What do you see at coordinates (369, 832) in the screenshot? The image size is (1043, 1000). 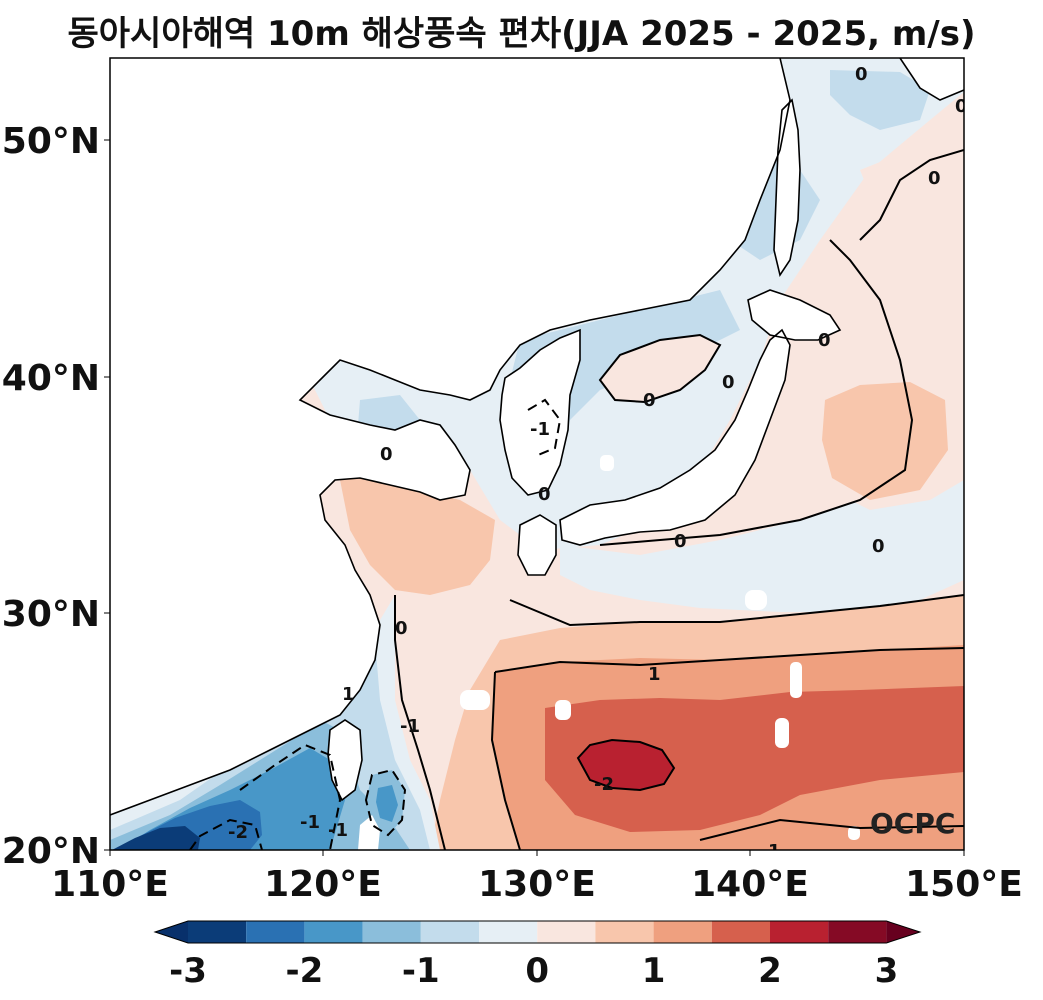 I see `land-luzon` at bounding box center [369, 832].